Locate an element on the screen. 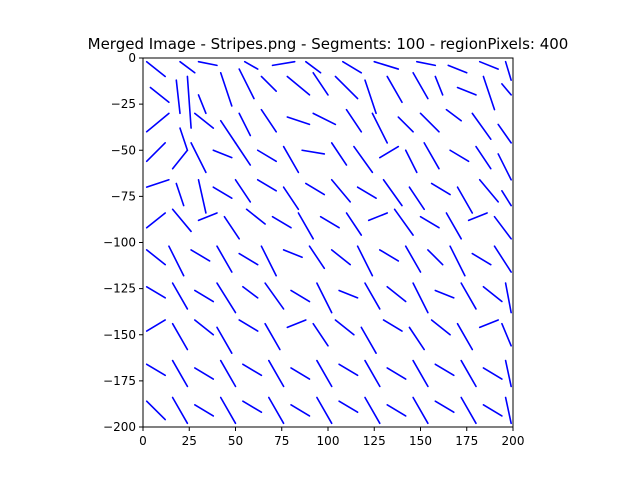  y-tick-label: −50 is located at coordinates (123, 150).